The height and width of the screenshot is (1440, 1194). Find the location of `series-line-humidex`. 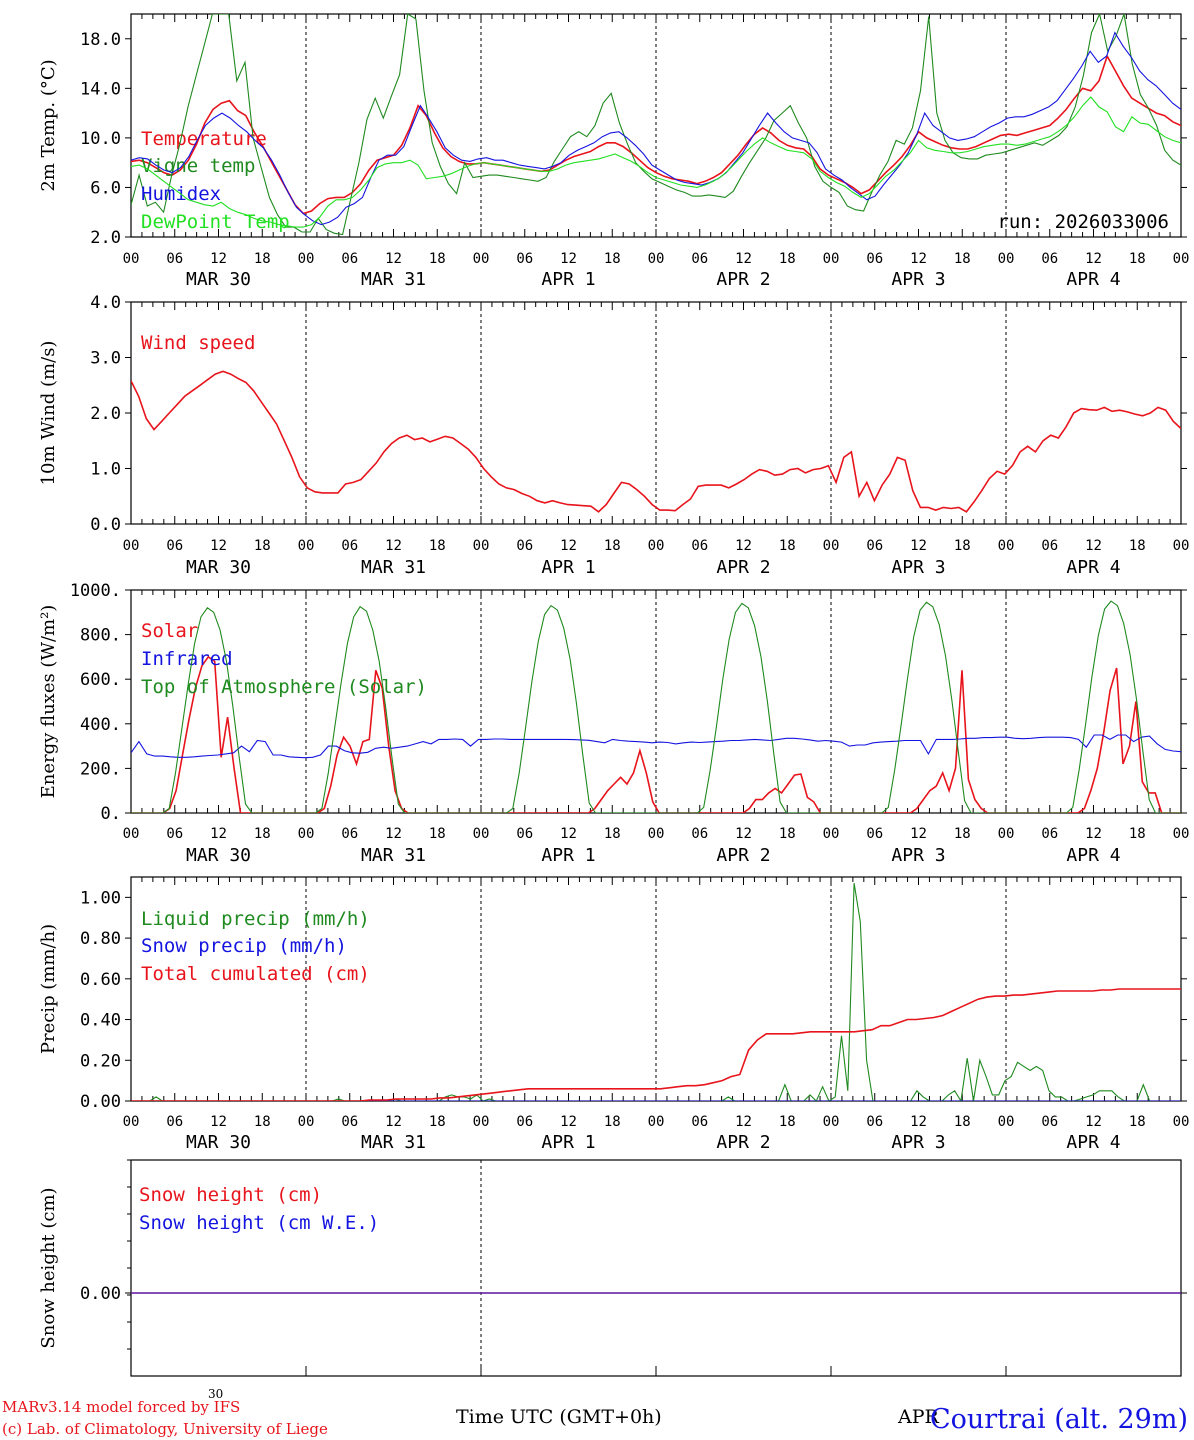

series-line-humidex is located at coordinates (656, 128).